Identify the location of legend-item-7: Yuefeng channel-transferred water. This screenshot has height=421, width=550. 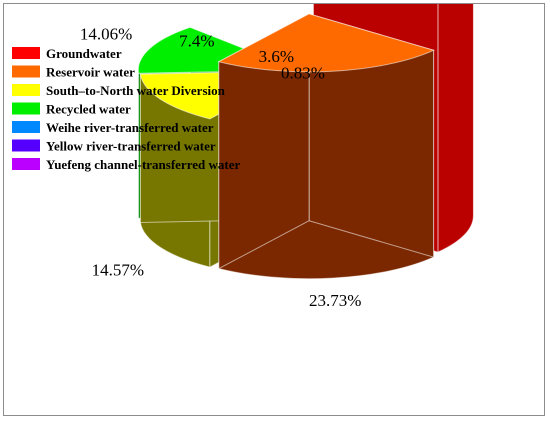
(126, 164).